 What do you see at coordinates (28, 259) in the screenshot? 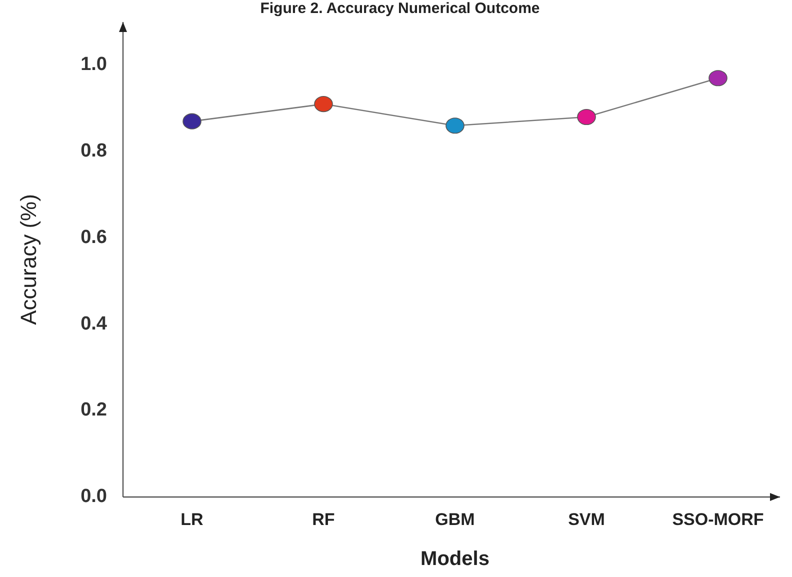
I see `y-axis-title: Accuracy (%)` at bounding box center [28, 259].